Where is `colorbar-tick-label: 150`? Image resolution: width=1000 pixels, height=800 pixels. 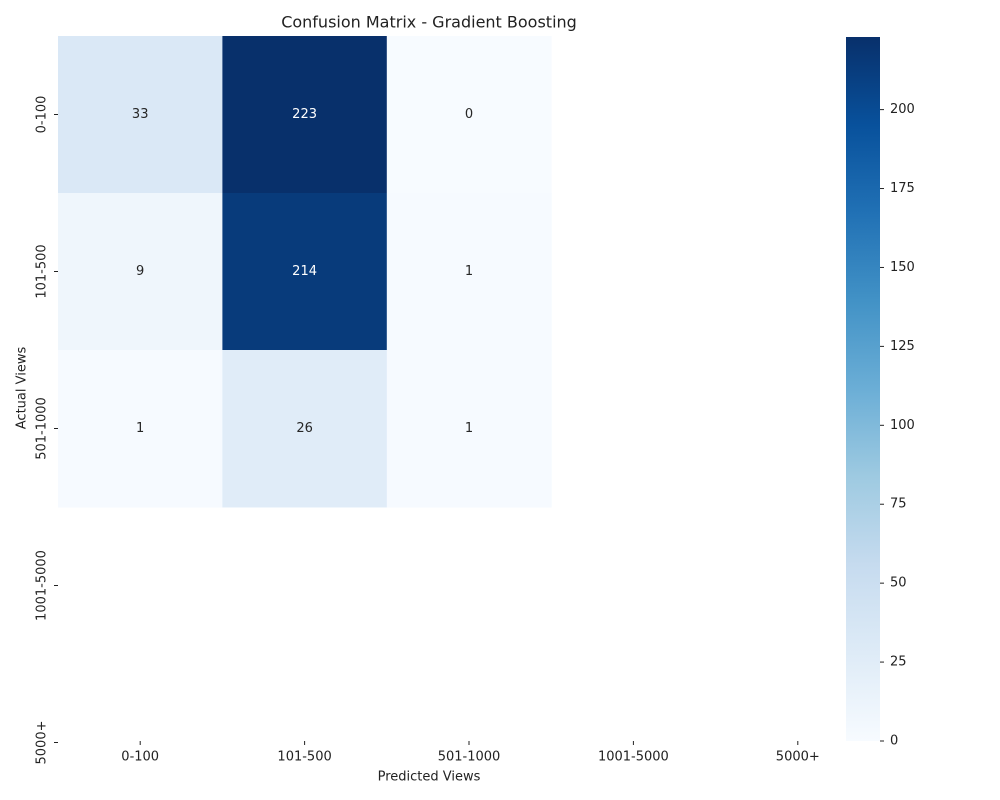 colorbar-tick-label: 150 is located at coordinates (902, 267).